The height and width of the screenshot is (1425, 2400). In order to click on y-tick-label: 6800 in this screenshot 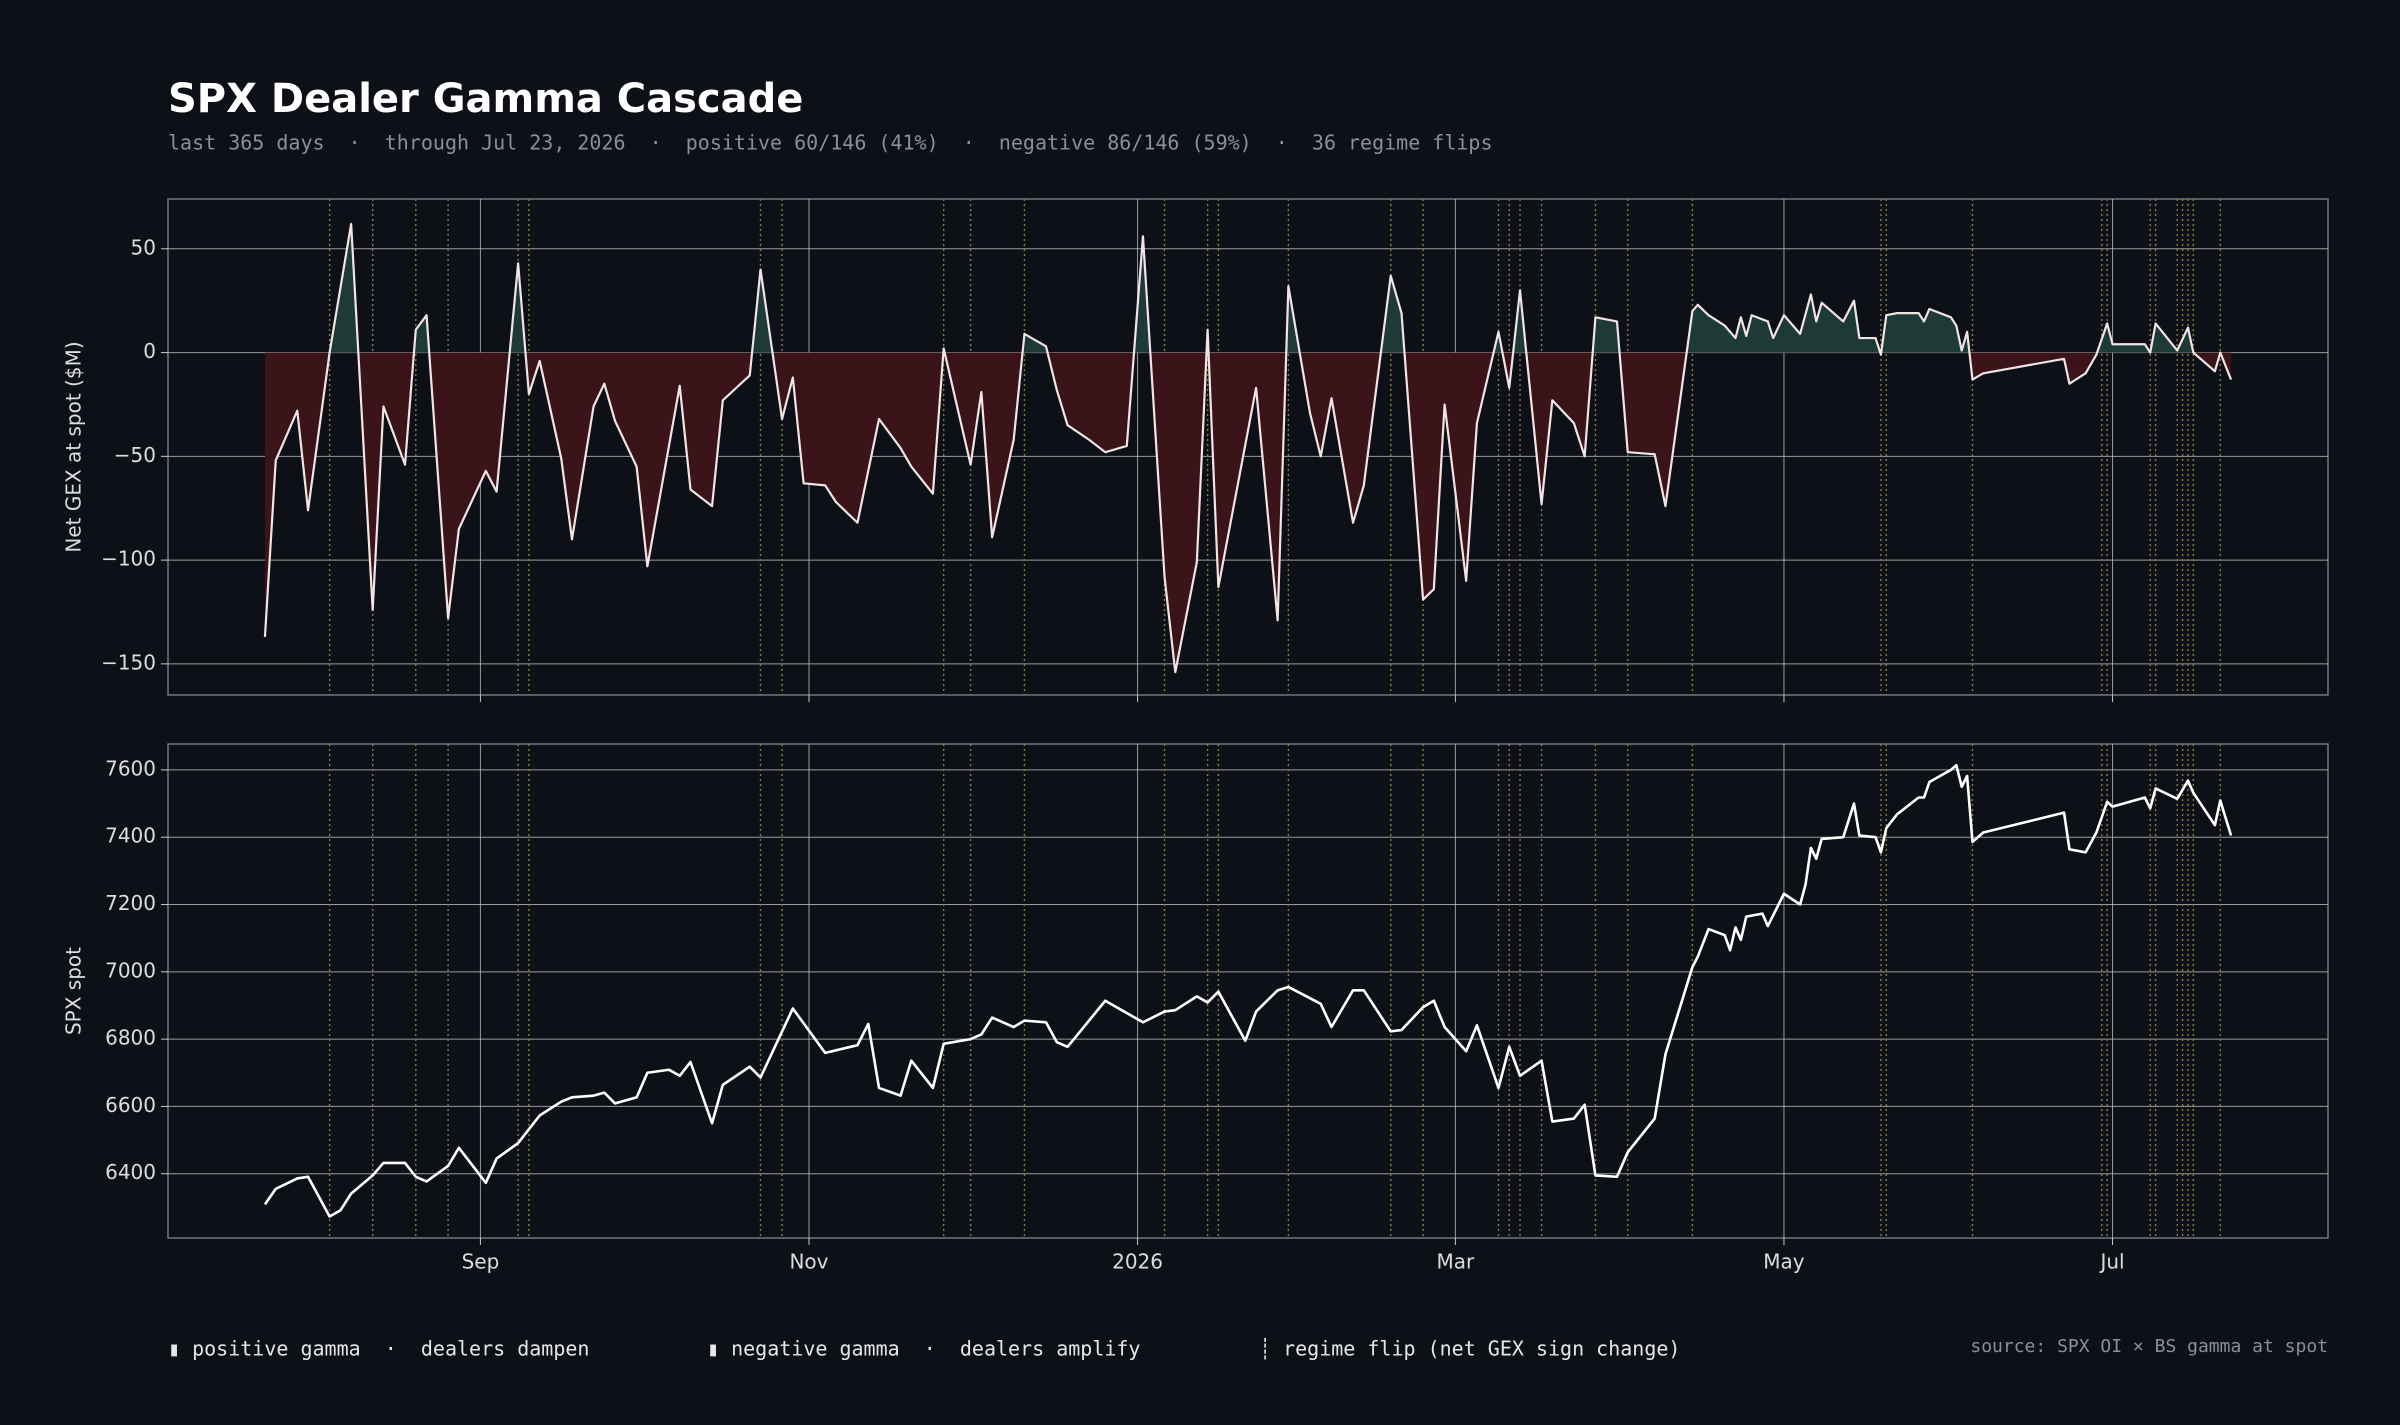, I will do `click(130, 1038)`.